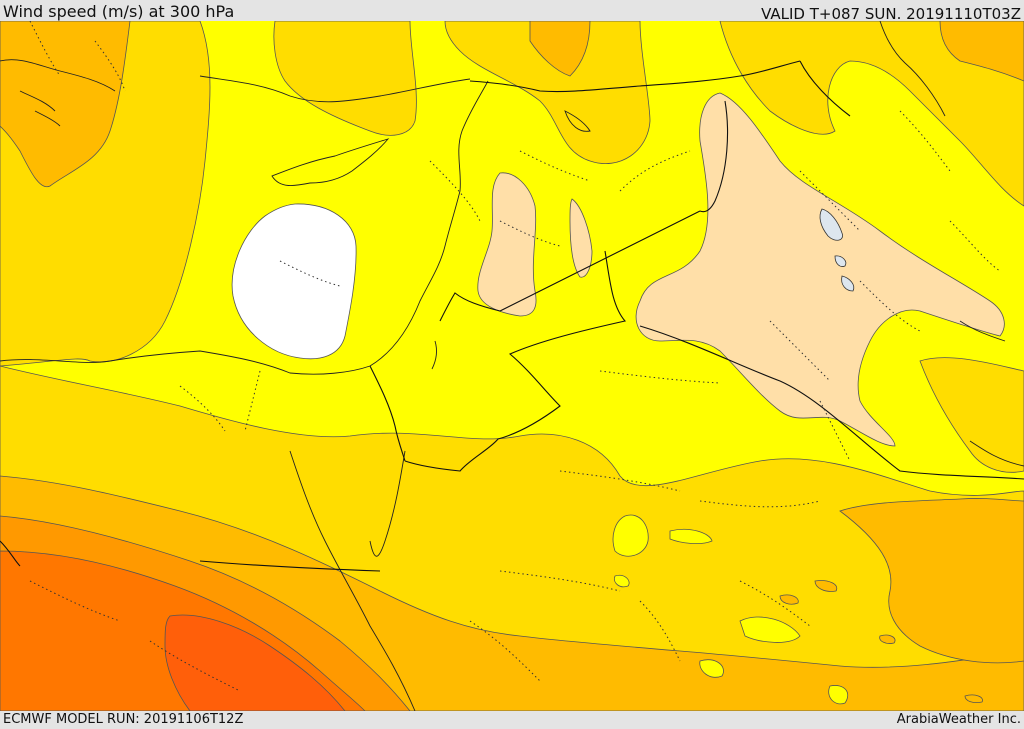 This screenshot has width=1024, height=729. I want to click on border-turkey-syria, so click(635, 76).